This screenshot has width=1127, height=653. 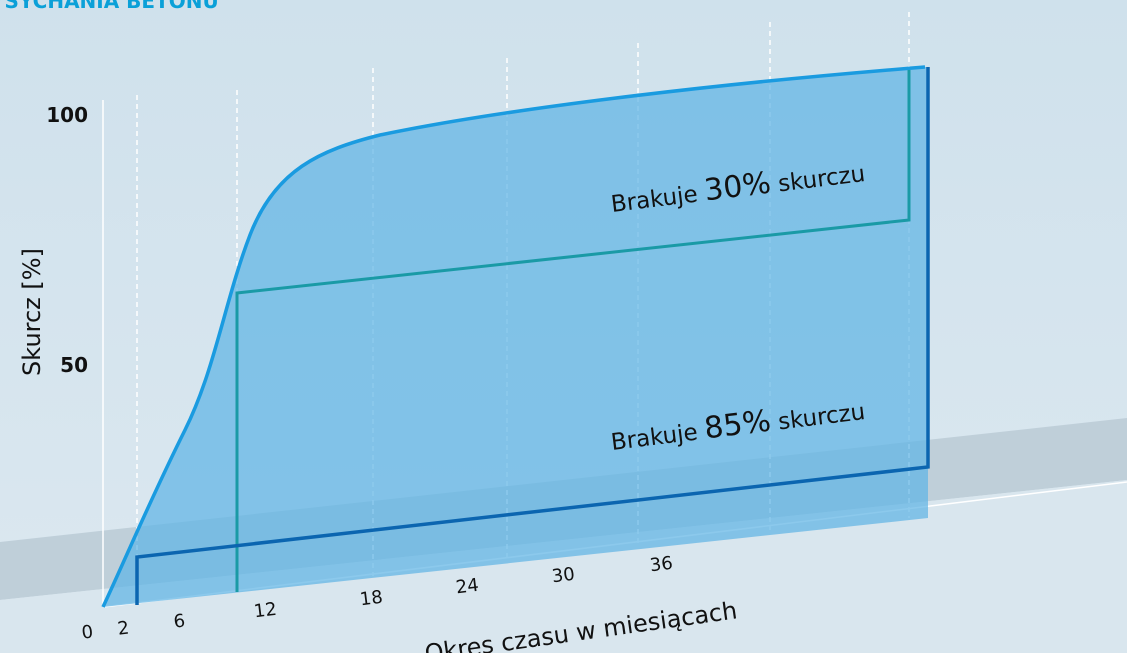 I want to click on x-ticks: 0 2 6 12 18 24 30 36, so click(x=377, y=598).